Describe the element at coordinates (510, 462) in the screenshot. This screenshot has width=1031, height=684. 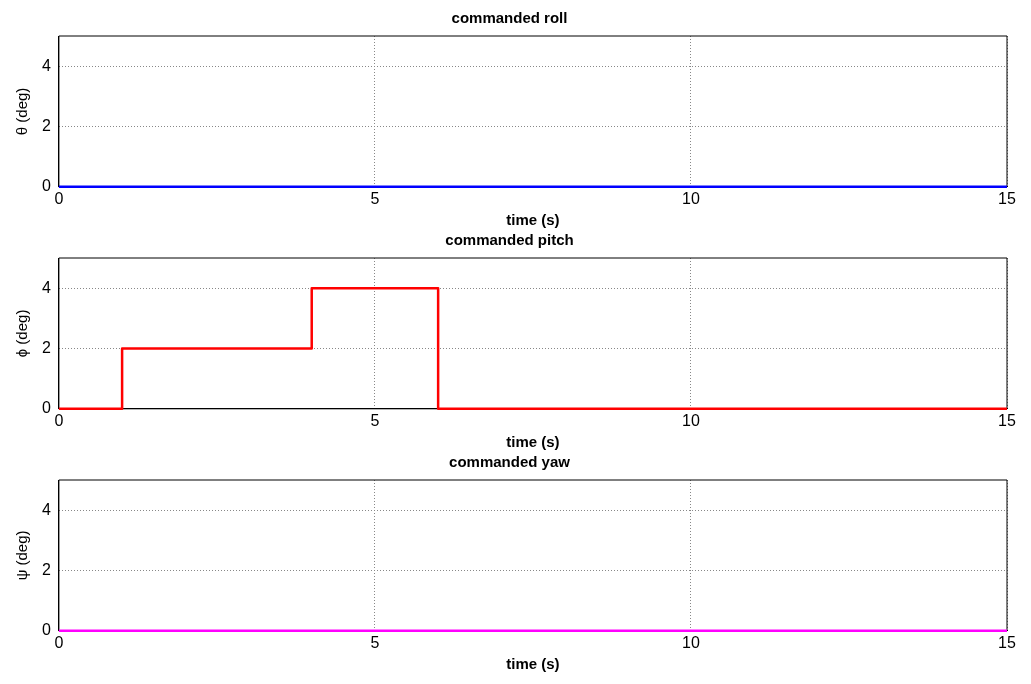
I see `chart-title: commanded yaw` at that location.